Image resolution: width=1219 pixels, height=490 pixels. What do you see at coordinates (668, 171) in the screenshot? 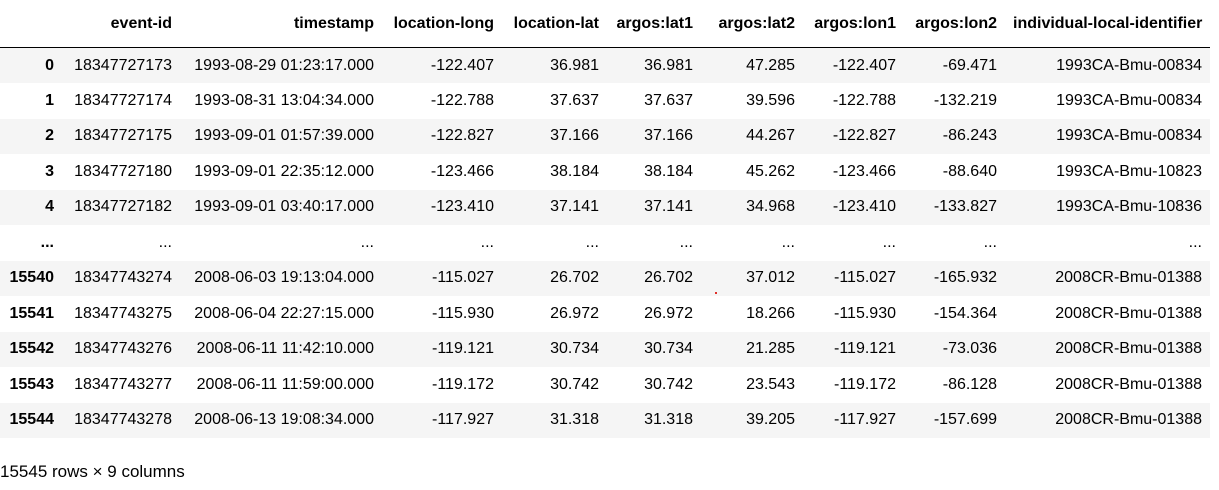
I see `table-cell: 38.184` at bounding box center [668, 171].